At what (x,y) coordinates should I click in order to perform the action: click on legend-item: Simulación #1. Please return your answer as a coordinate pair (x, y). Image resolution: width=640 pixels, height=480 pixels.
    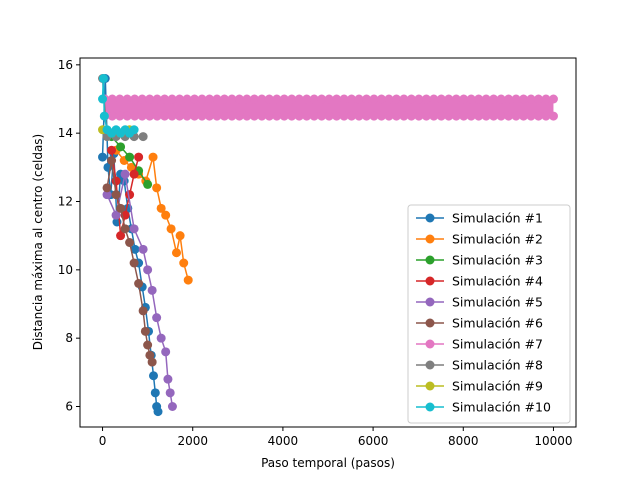
    Looking at the image, I should click on (479, 218).